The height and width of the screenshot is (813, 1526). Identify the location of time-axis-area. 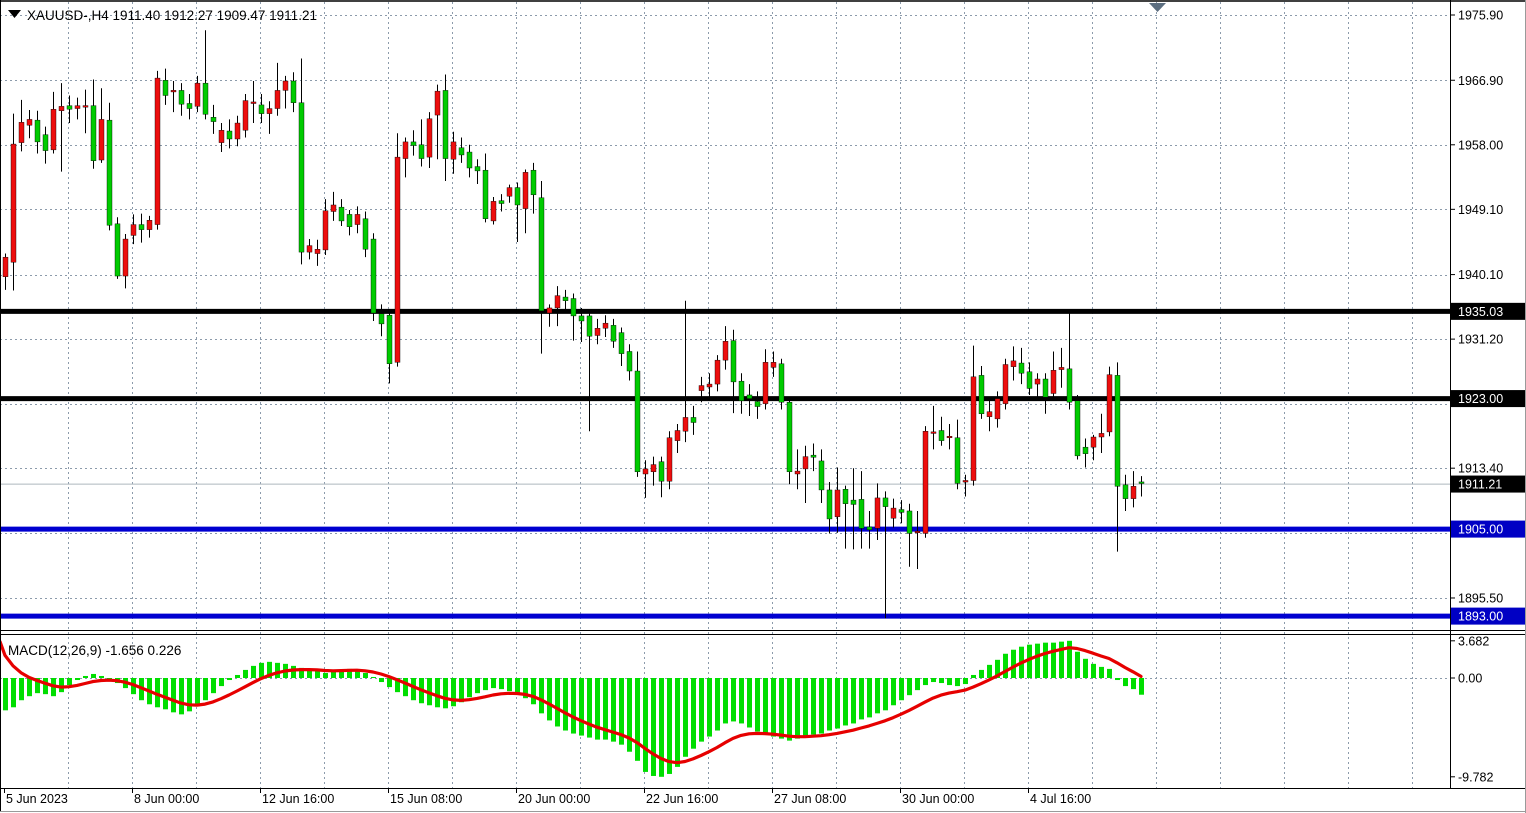
(725, 800).